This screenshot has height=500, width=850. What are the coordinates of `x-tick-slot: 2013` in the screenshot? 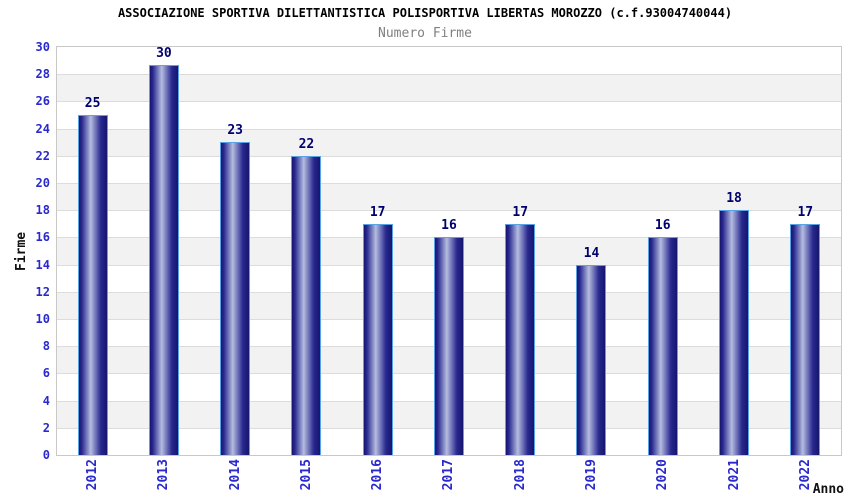 It's located at (163, 479).